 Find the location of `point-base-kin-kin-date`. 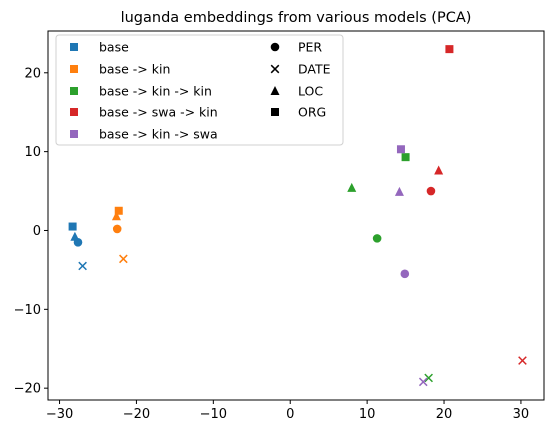

point-base-kin-kin-date is located at coordinates (428, 378).